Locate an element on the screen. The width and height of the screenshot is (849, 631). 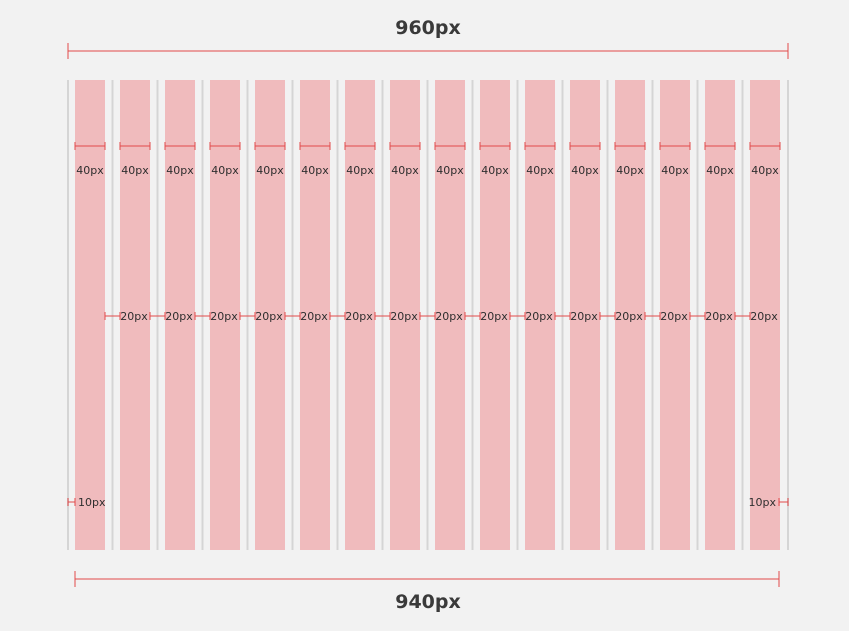
bottom-width-dimension: 940px is located at coordinates (427, 592).